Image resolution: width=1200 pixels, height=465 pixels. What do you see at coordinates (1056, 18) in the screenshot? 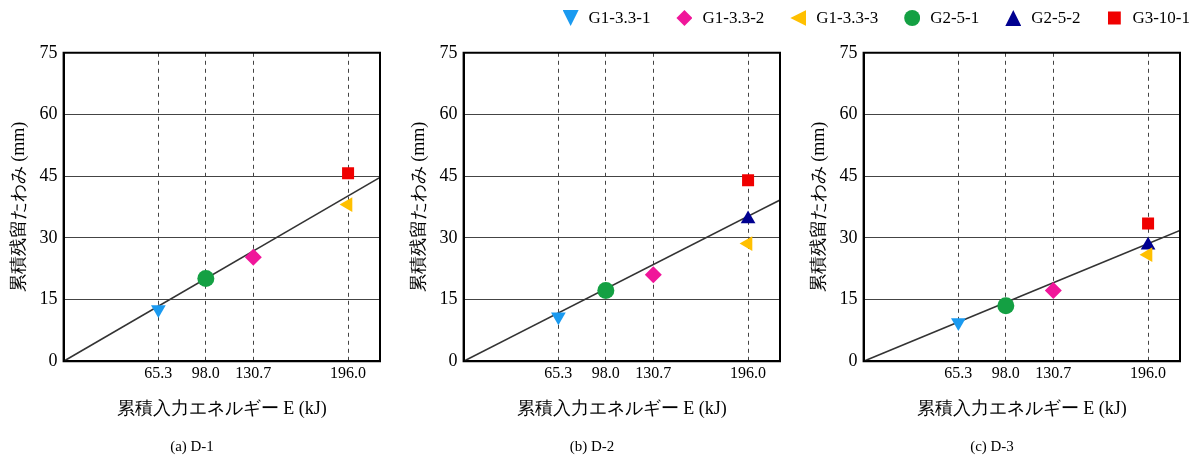
I see `legend-label: G2-5-2` at bounding box center [1056, 18].